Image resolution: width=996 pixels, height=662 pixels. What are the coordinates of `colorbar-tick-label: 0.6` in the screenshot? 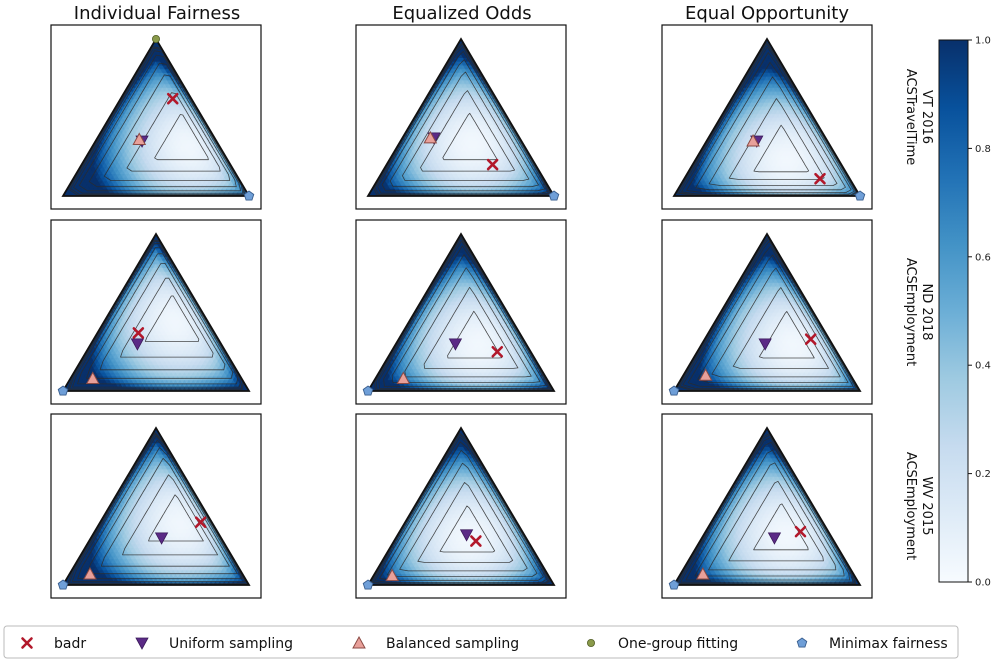 It's located at (983, 257).